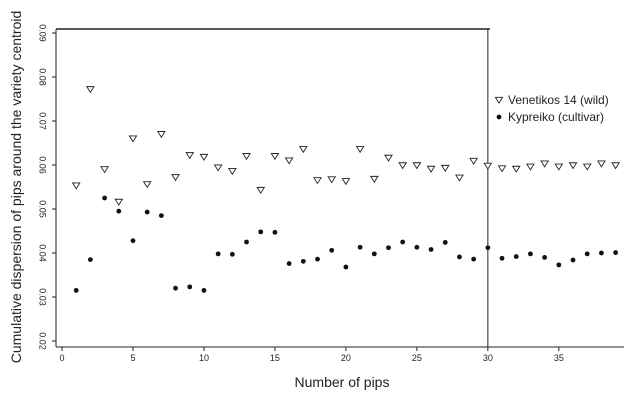 The image size is (625, 393). What do you see at coordinates (43, 341) in the screenshot?
I see `y-tick-label: 0.02` at bounding box center [43, 341].